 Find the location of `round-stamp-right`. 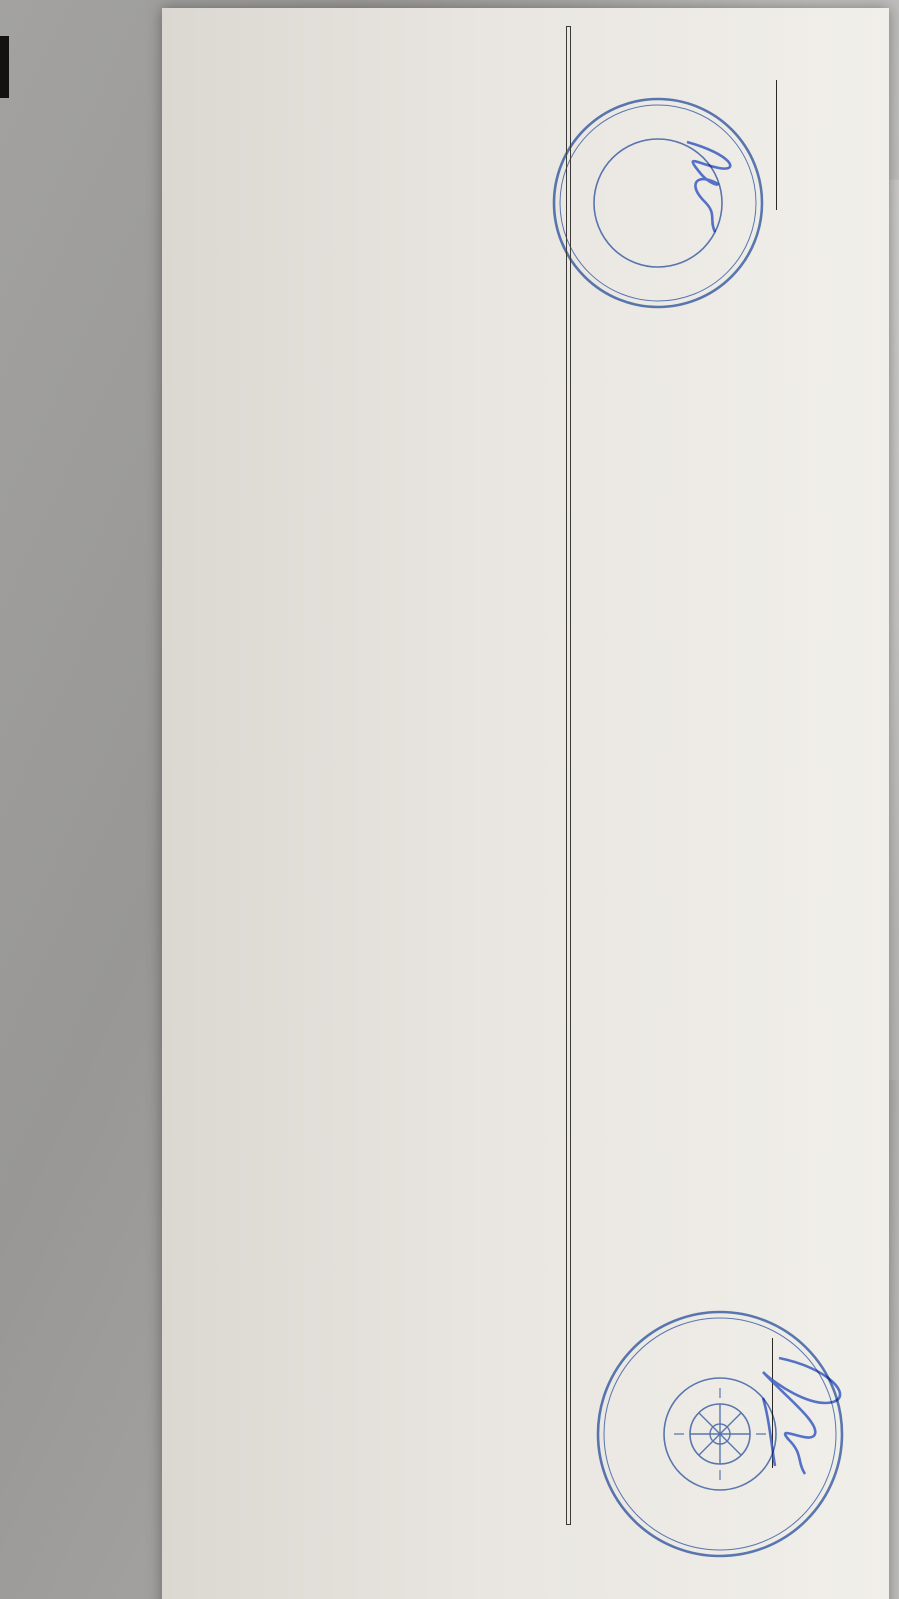

round-stamp-right is located at coordinates (720, 1434).